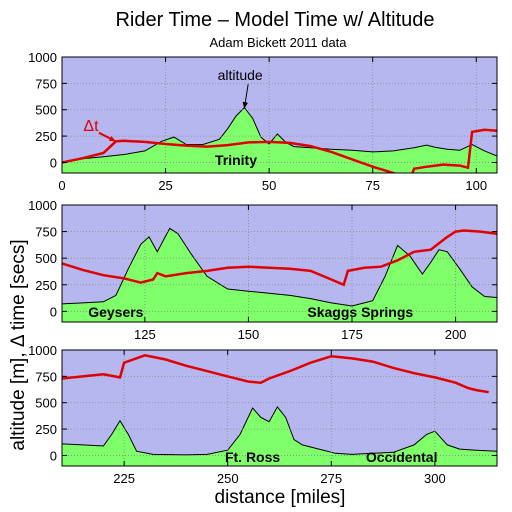  I want to click on x-tick-label: 250, so click(228, 478).